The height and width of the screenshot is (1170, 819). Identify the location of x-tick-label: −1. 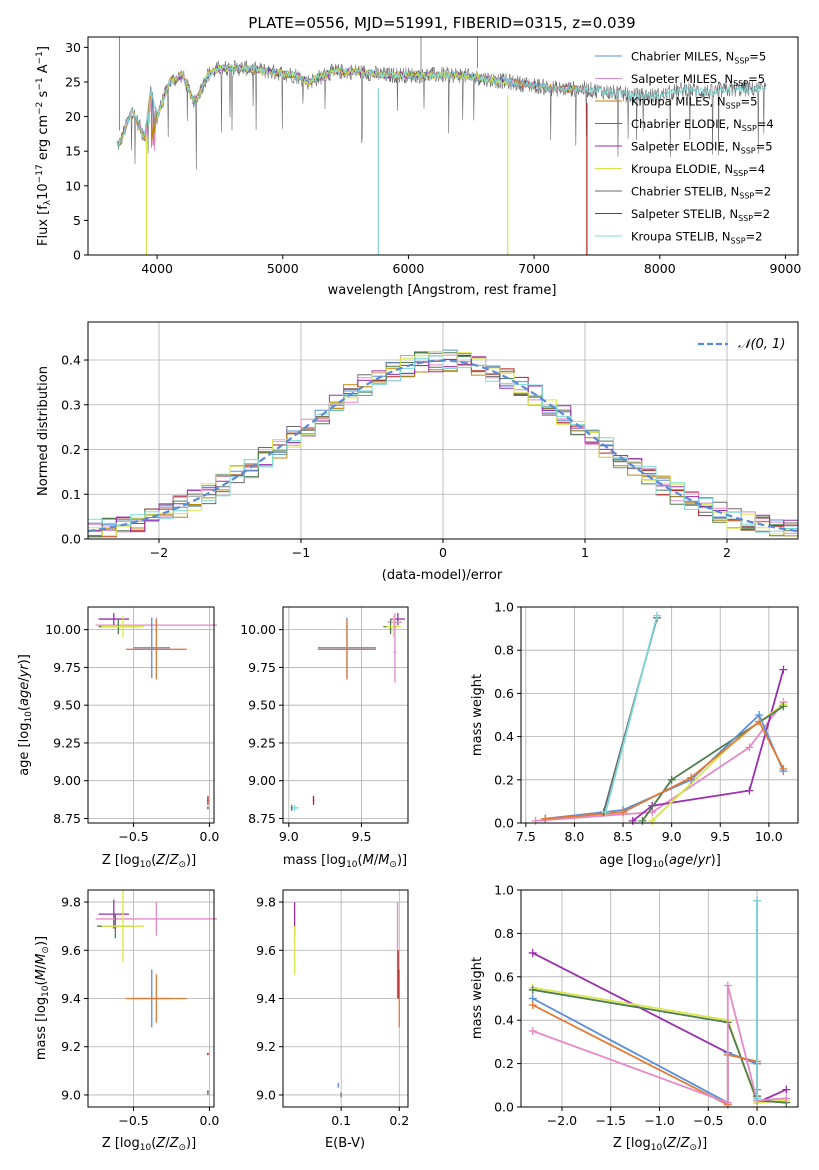
(301, 552).